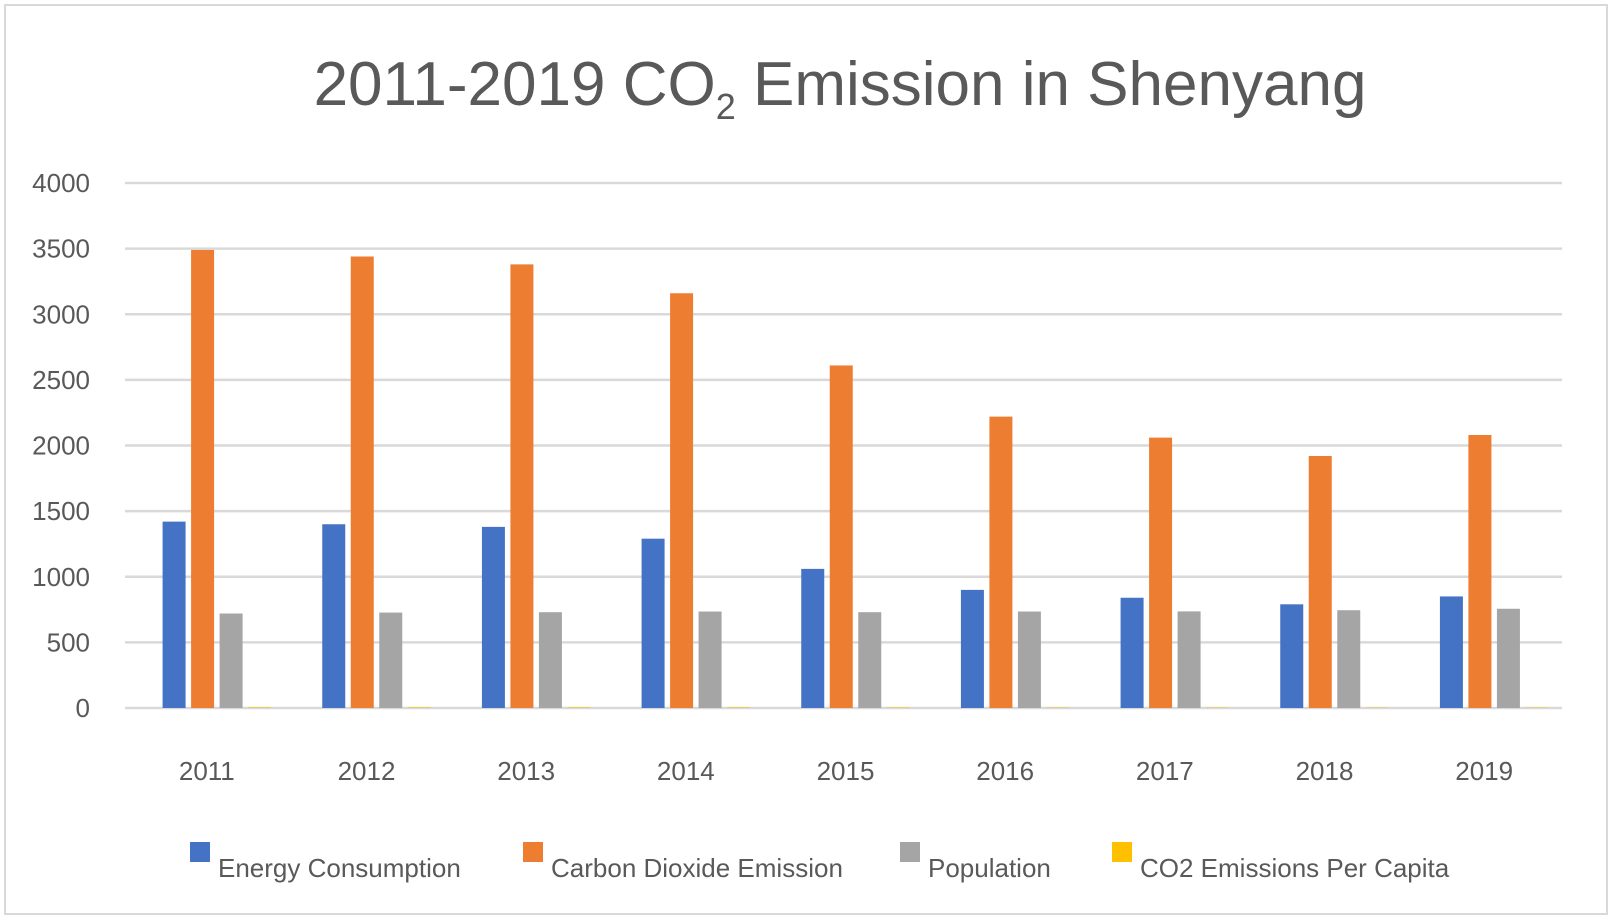  I want to click on bar-population-2012, so click(391, 660).